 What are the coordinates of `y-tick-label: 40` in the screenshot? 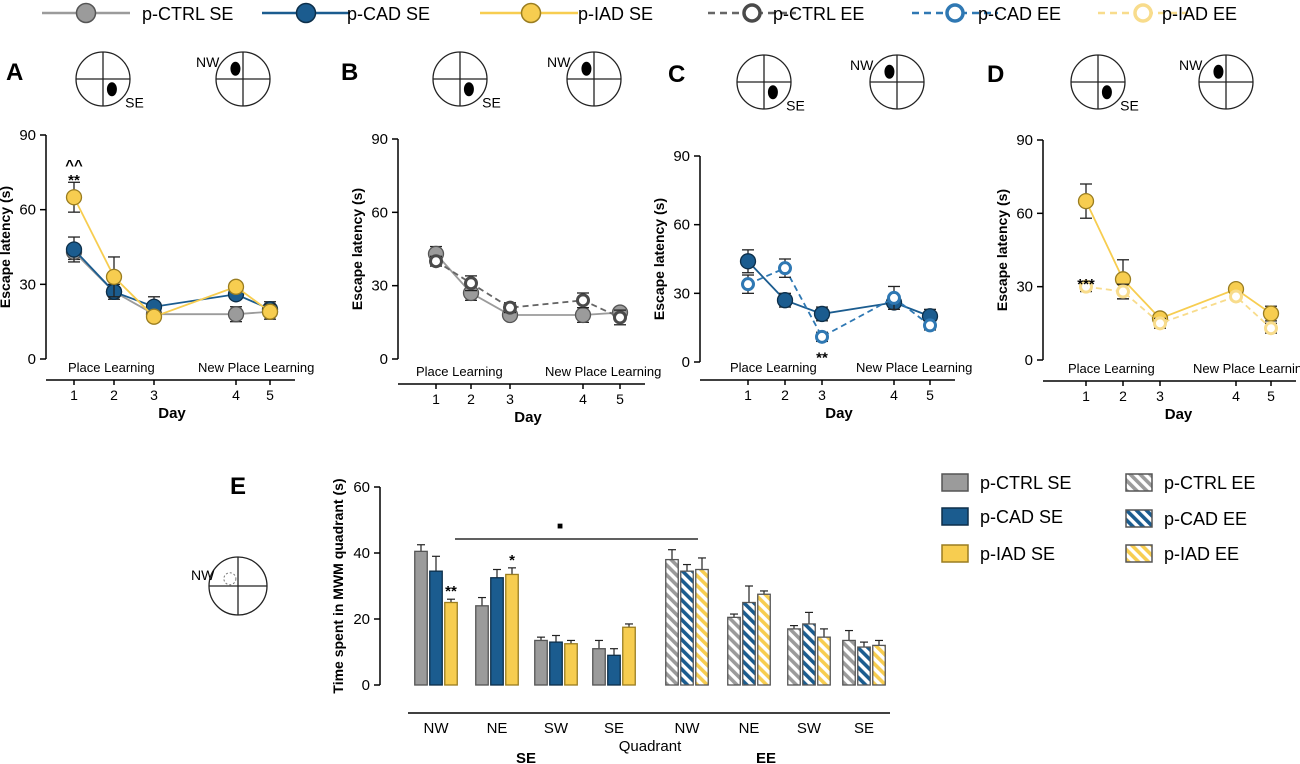 It's located at (361, 553).